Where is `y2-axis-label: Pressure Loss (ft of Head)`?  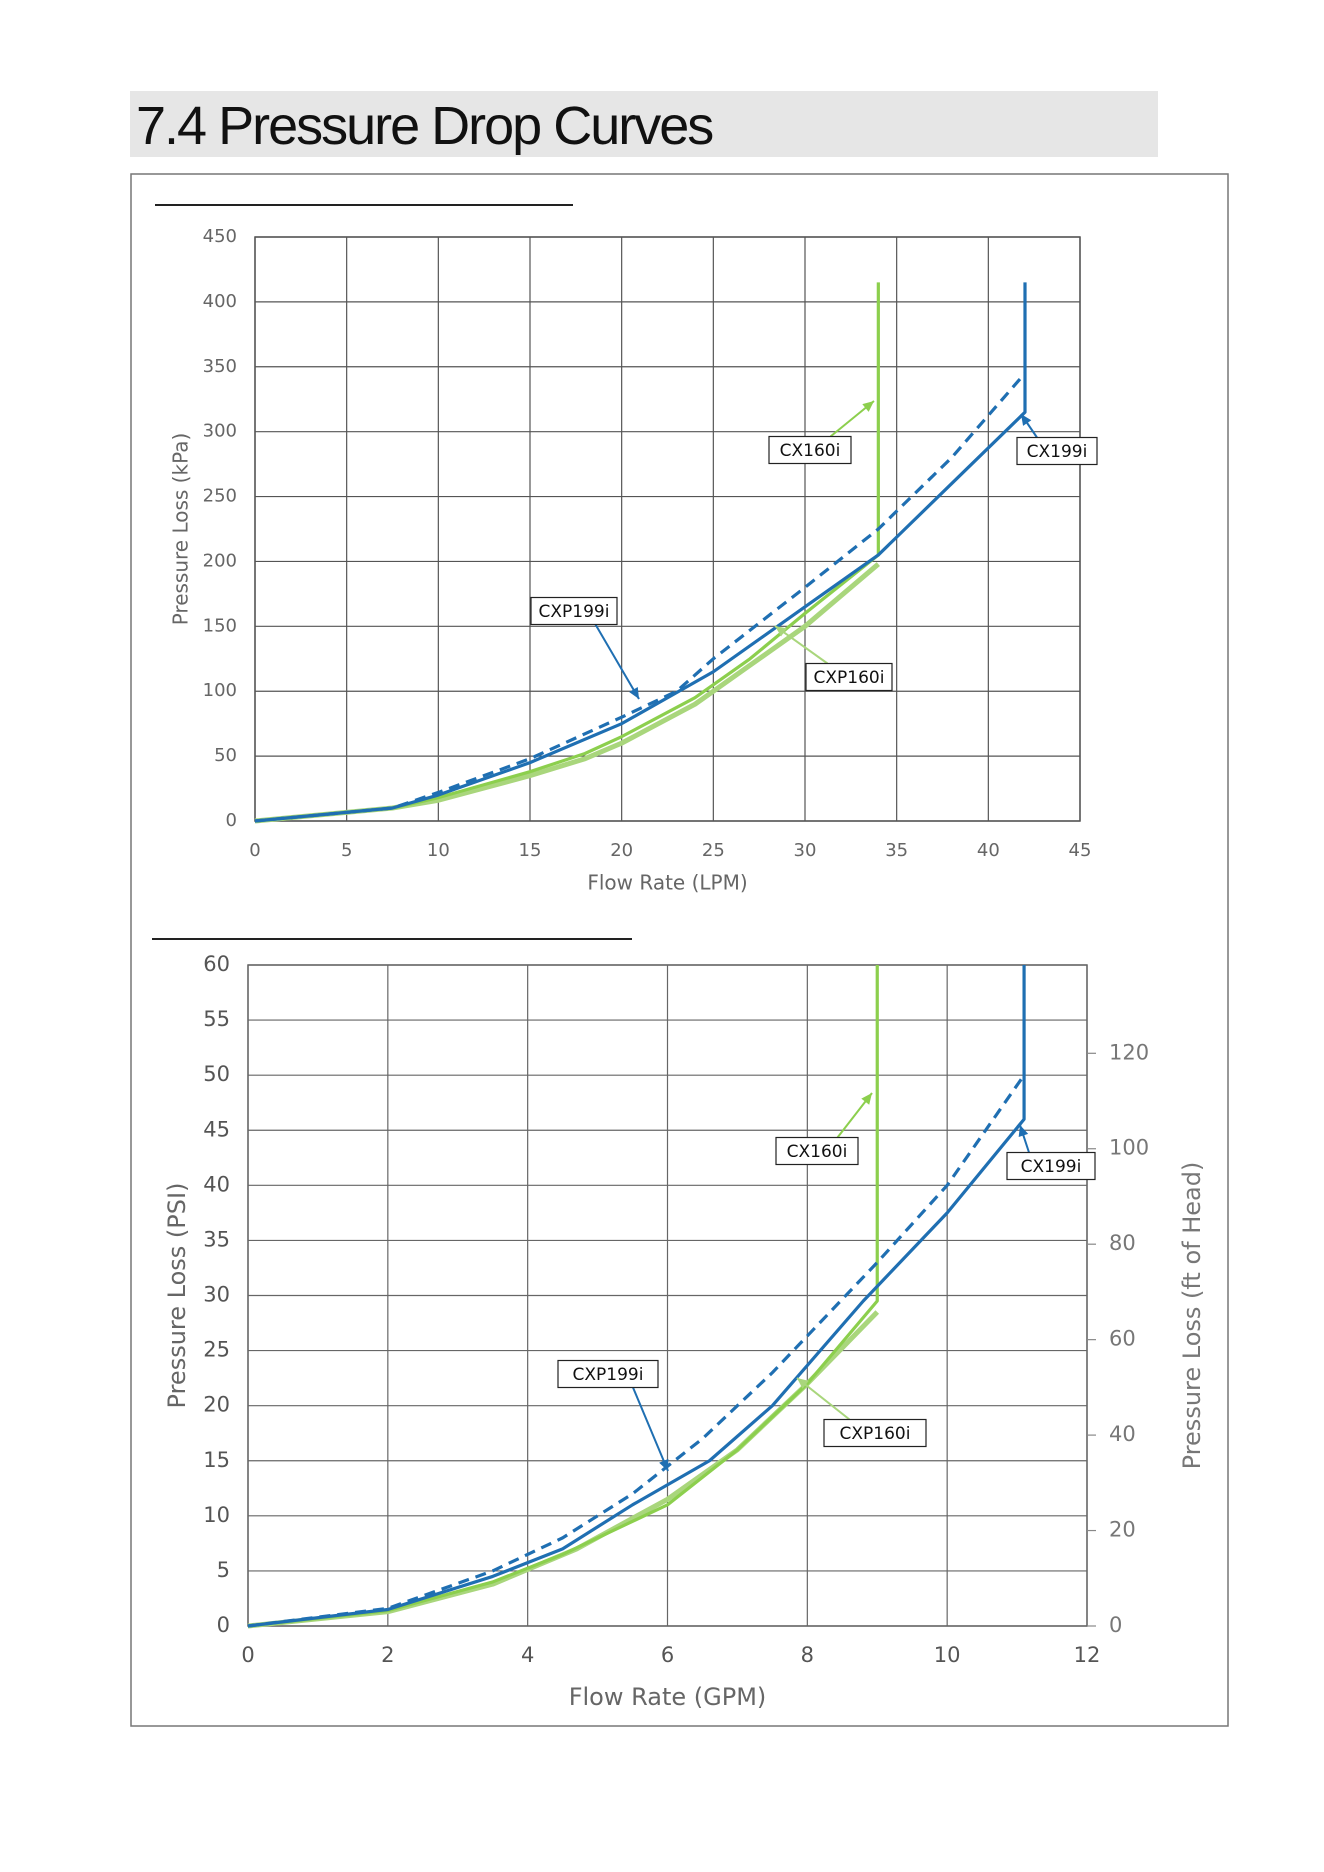
y2-axis-label: Pressure Loss (ft of Head) is located at coordinates (1192, 1316).